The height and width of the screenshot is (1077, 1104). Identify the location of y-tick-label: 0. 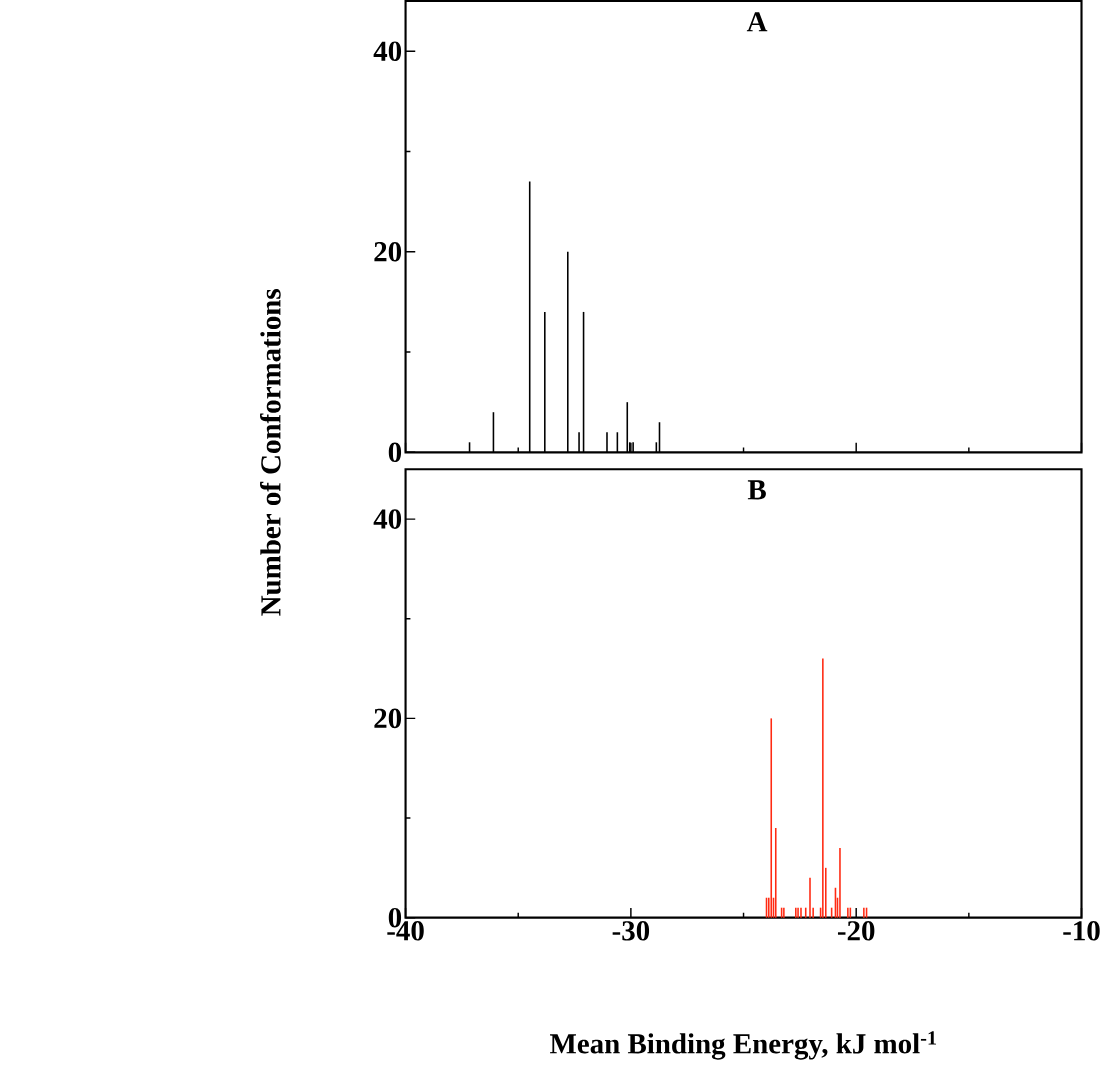
(395, 452).